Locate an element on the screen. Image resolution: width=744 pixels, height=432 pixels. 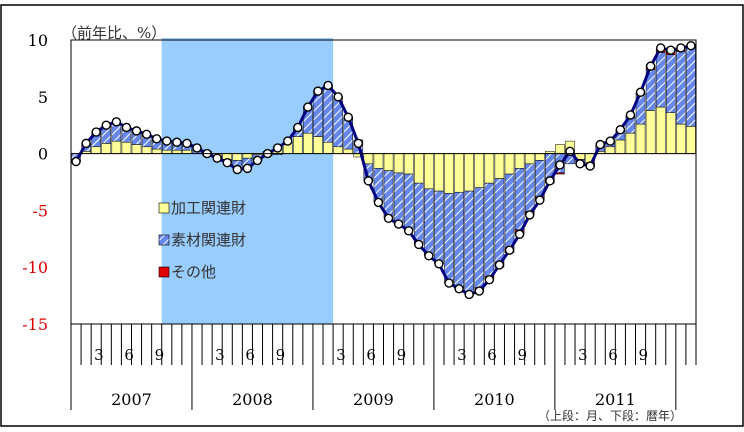
year-label: 2007 is located at coordinates (131, 399).